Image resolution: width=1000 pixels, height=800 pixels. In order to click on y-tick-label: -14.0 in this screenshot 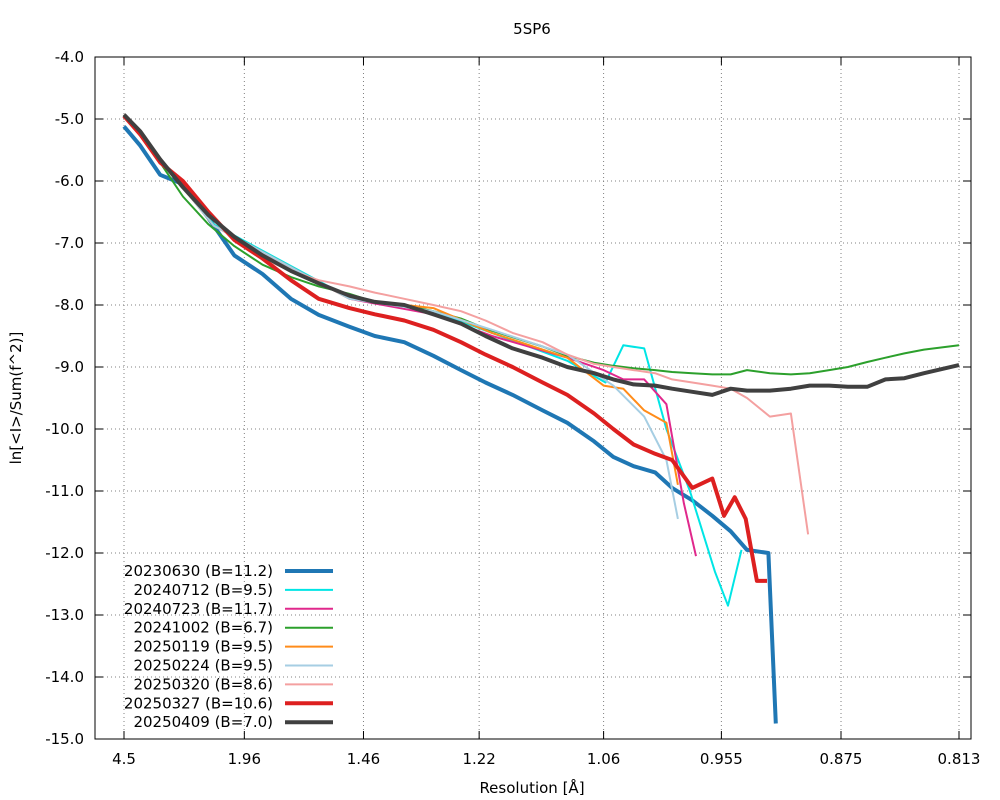, I will do `click(64, 677)`.